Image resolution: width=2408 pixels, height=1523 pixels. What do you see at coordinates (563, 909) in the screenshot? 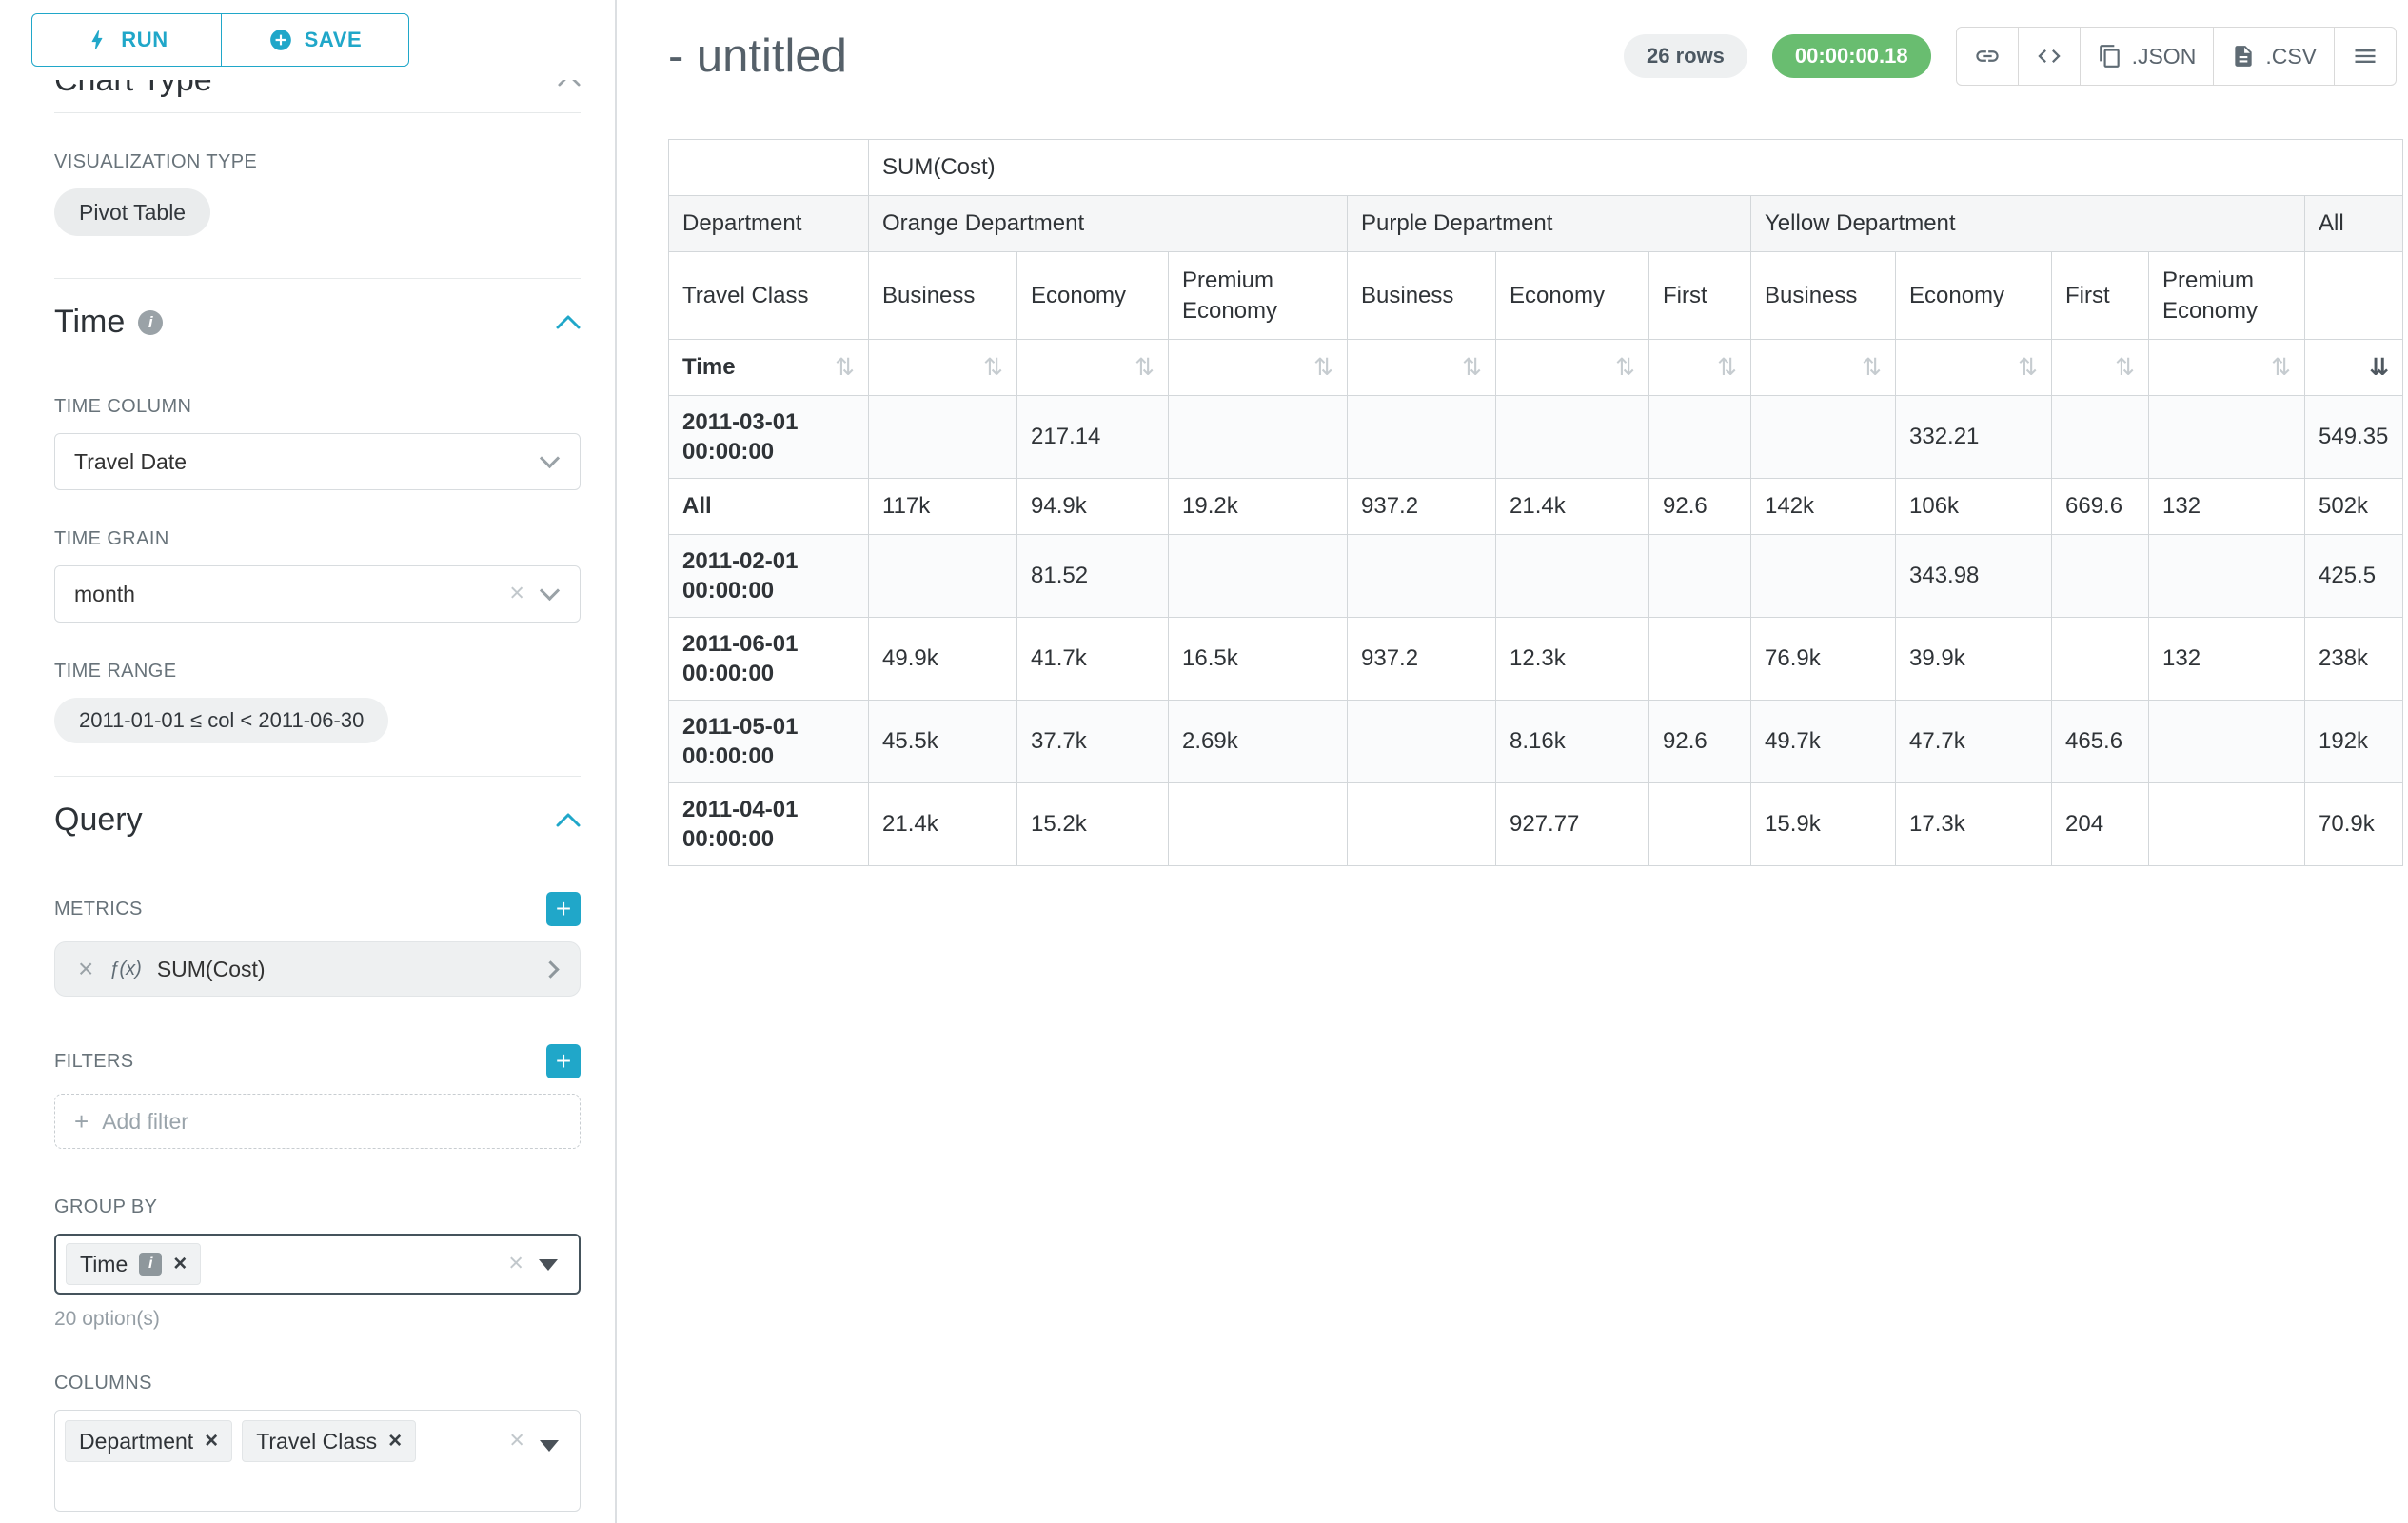
I see `add-metric-button: +` at bounding box center [563, 909].